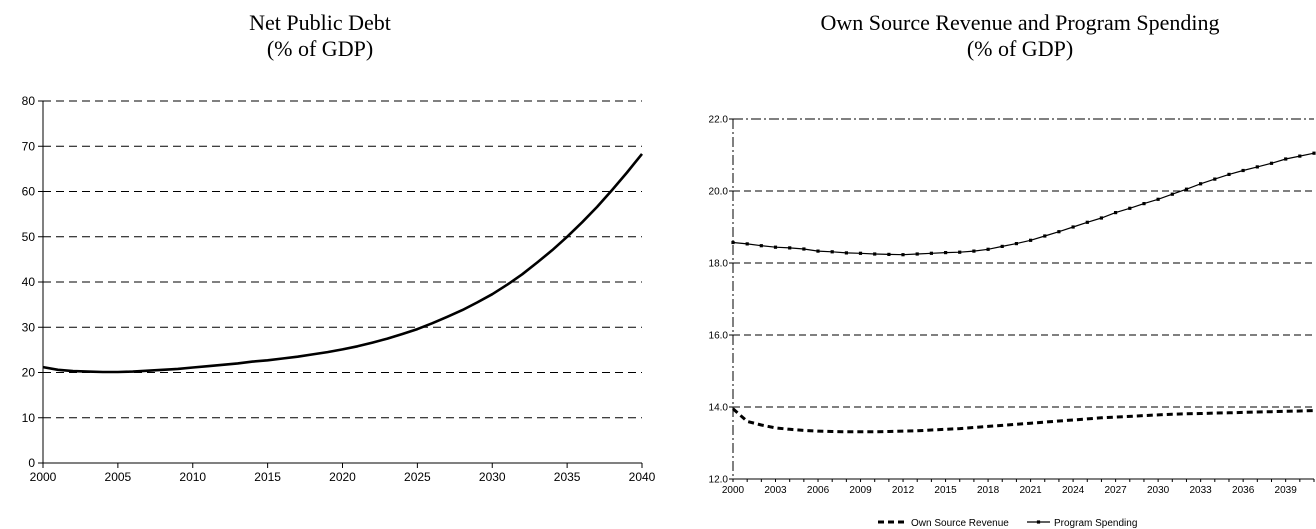 Image resolution: width=1316 pixels, height=529 pixels. What do you see at coordinates (1201, 490) in the screenshot?
I see `x-tick-label: 2033` at bounding box center [1201, 490].